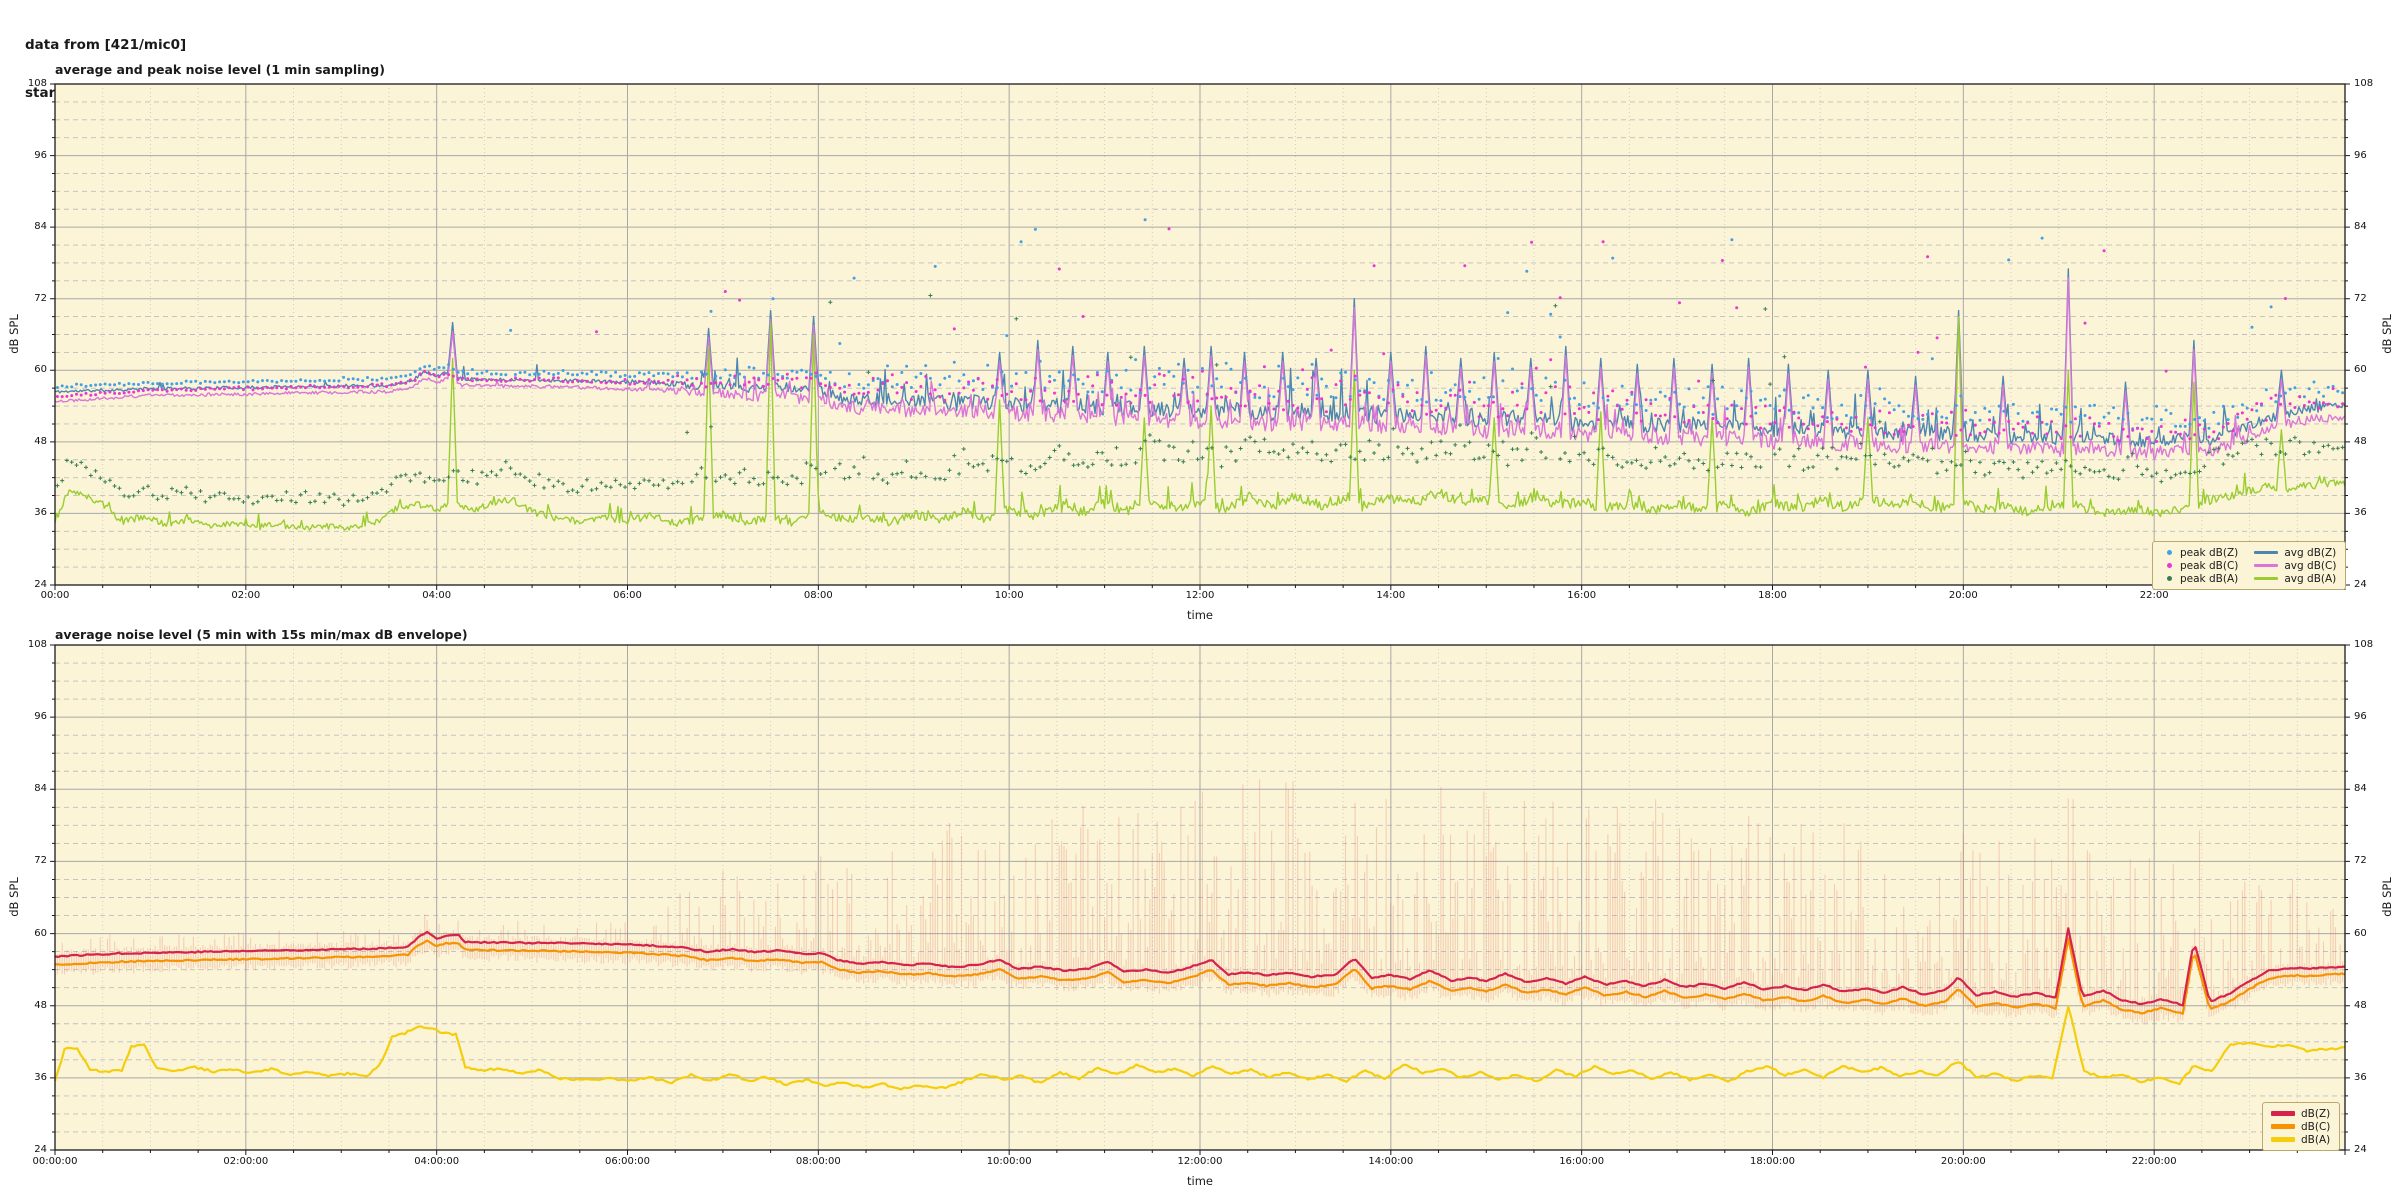  I want to click on xtick: 18:00:00, so click(1772, 1161).